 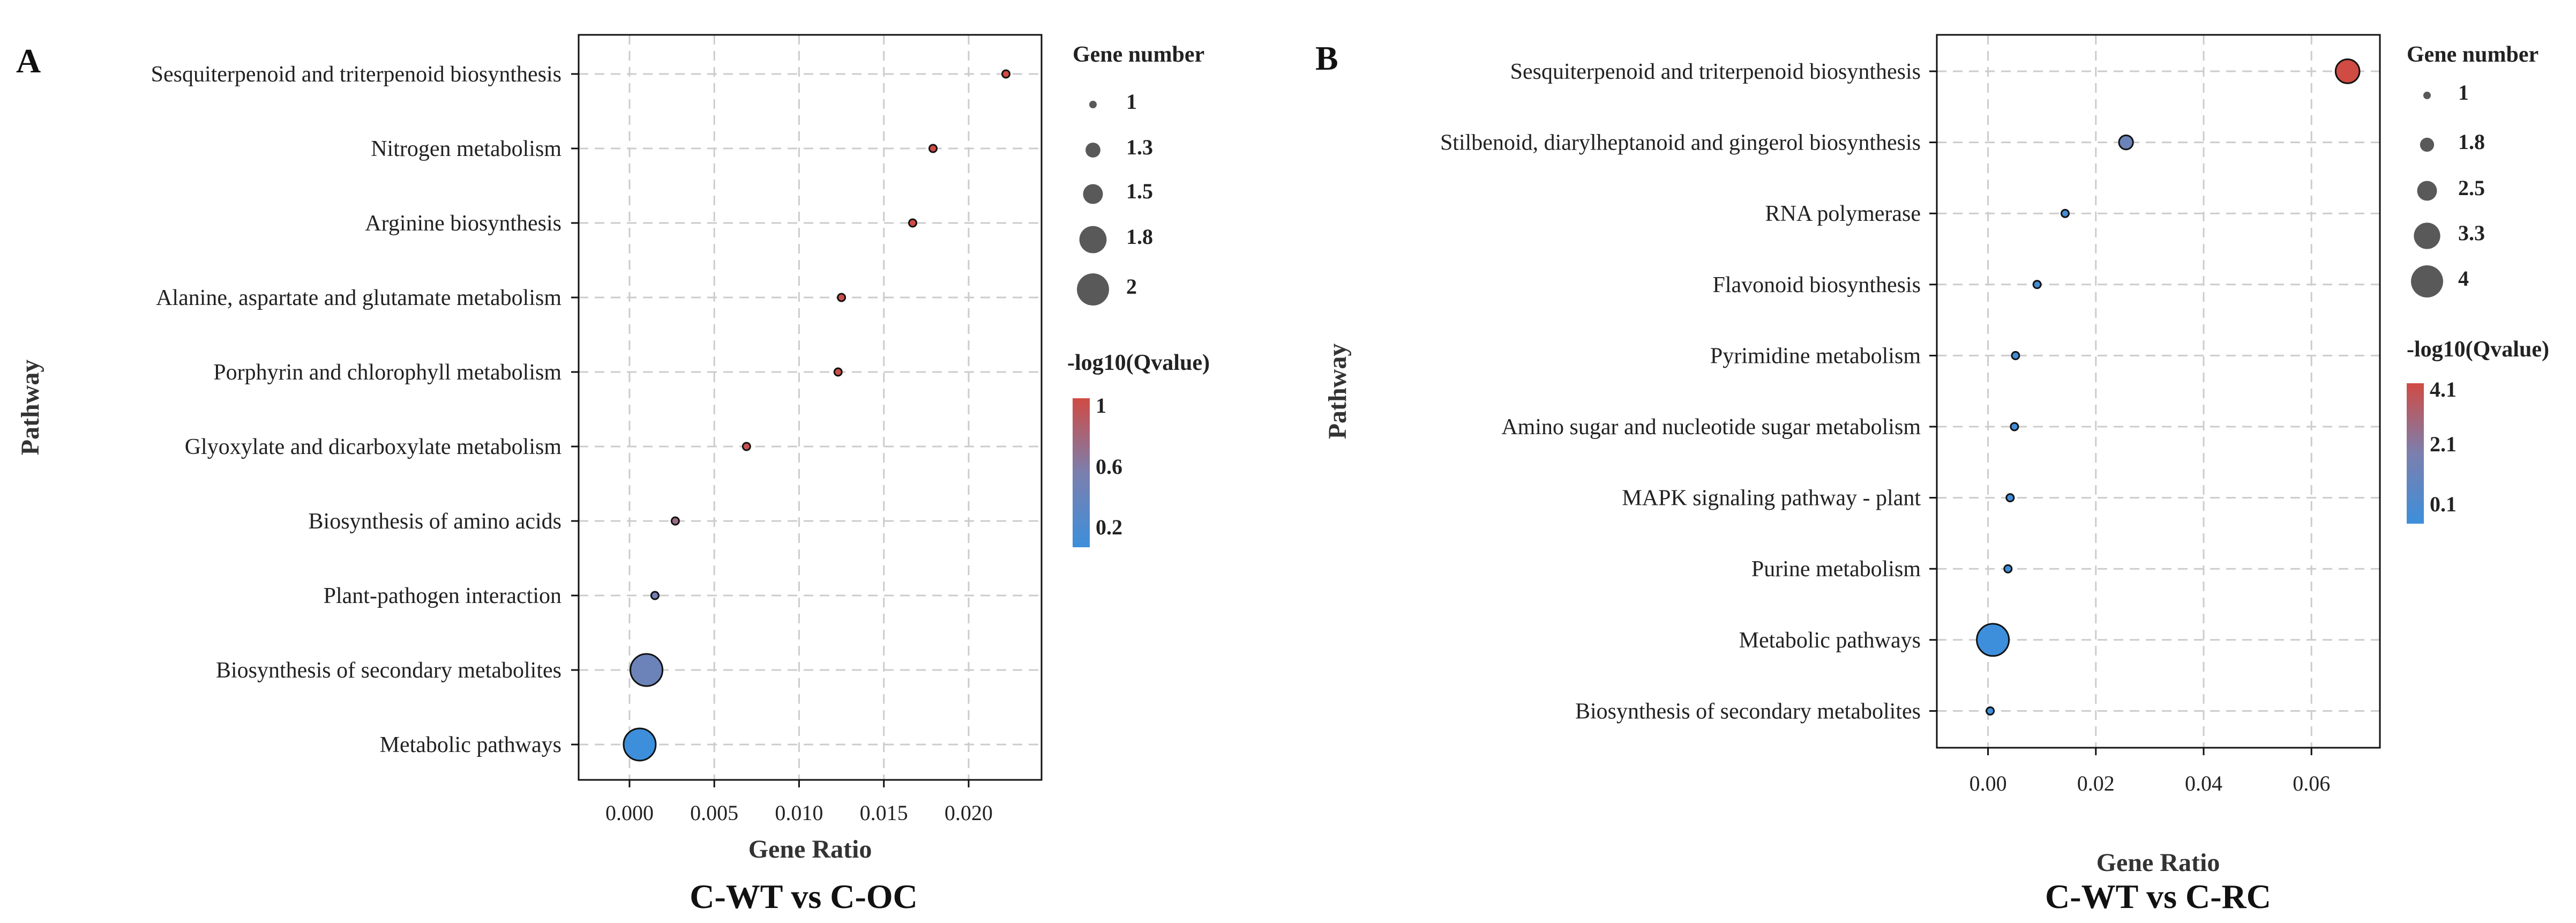 What do you see at coordinates (1326, 58) in the screenshot?
I see `panel-label: B` at bounding box center [1326, 58].